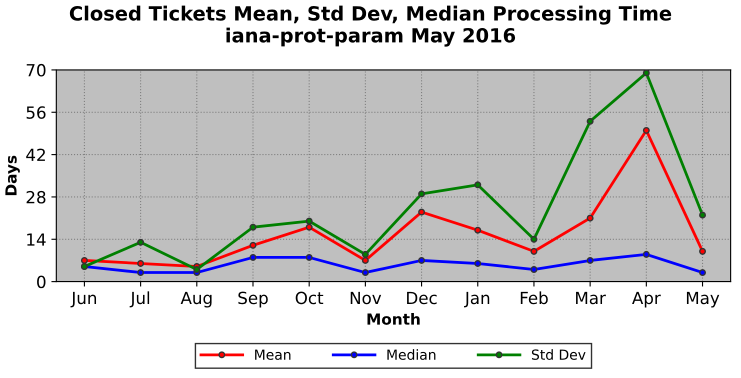 Image resolution: width=741 pixels, height=378 pixels. I want to click on y-axis-title: Days, so click(12, 176).